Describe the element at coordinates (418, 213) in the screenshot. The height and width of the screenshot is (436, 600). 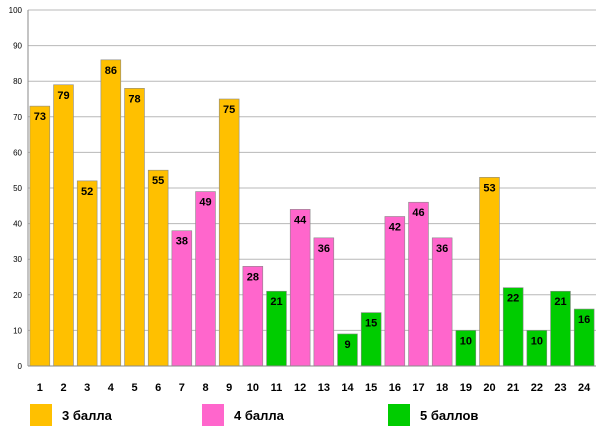
I see `data-label-17: 46` at that location.